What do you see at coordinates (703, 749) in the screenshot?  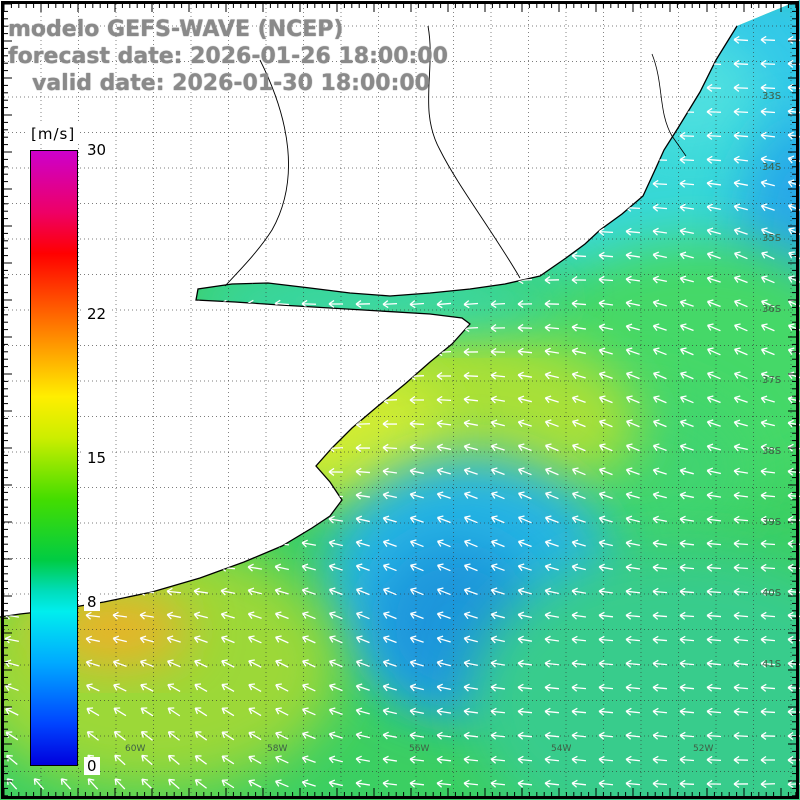 I see `lon-label: 52W` at bounding box center [703, 749].